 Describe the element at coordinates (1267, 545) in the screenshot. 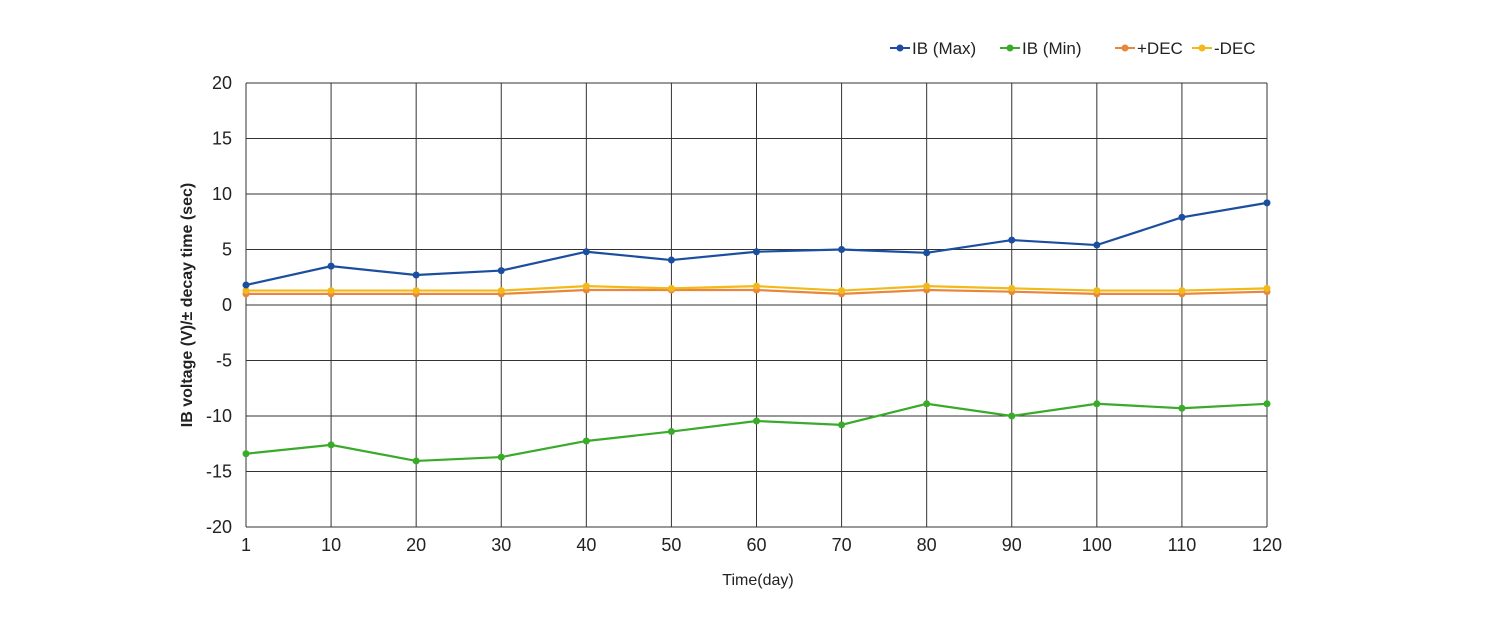

I see `x-tick-label: 120` at that location.